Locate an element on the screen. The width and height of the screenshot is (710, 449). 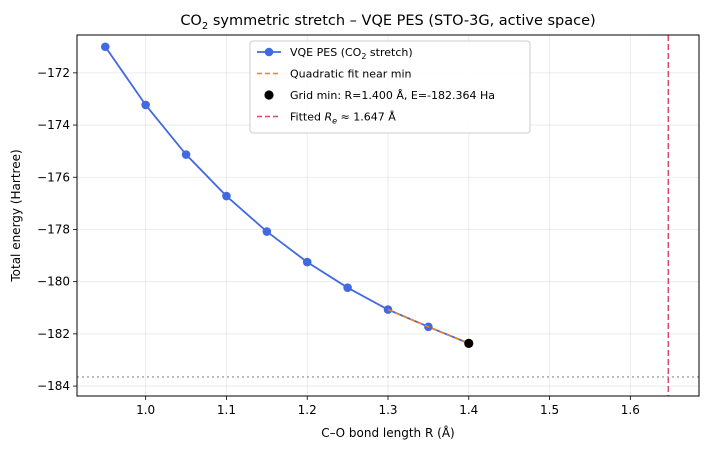
chart-title-part: CO is located at coordinates (191, 21).